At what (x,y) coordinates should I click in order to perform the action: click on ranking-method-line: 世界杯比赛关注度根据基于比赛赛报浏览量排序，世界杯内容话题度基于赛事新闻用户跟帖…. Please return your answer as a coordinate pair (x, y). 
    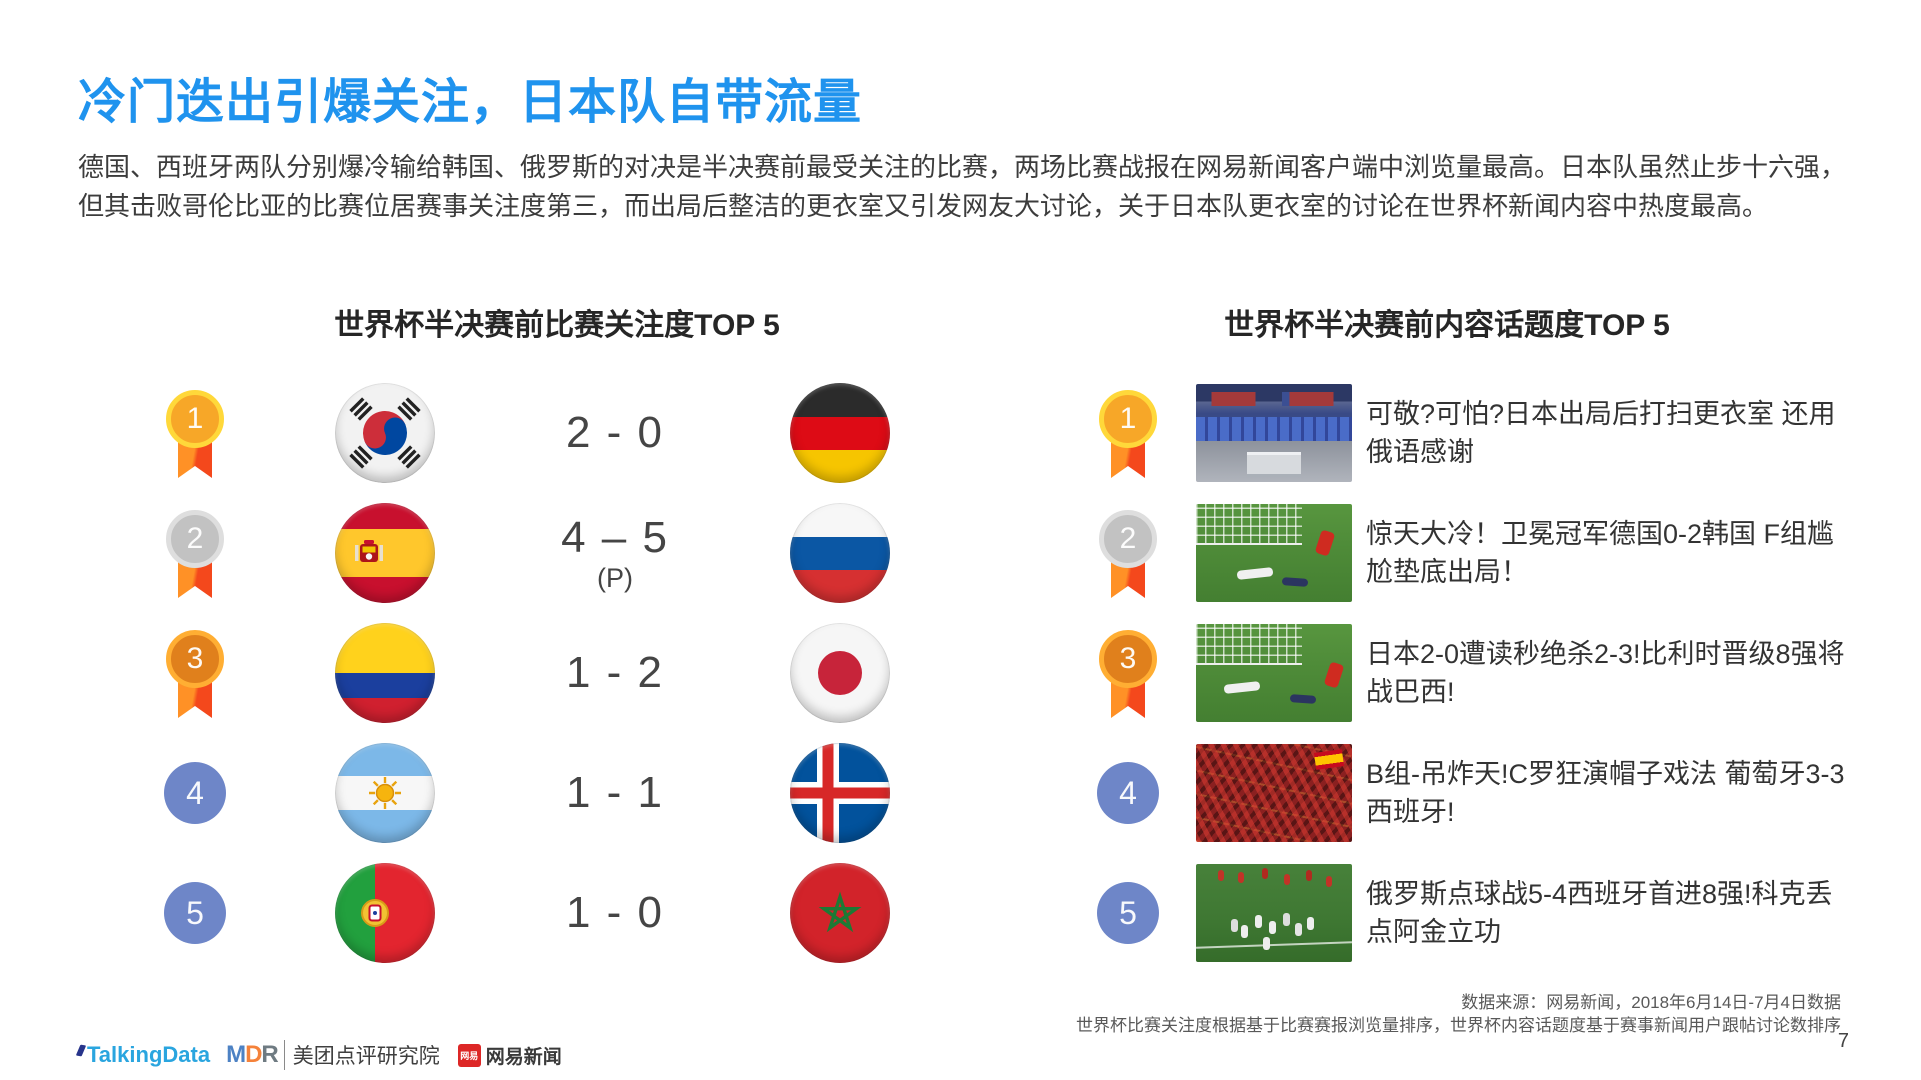
    Looking at the image, I should click on (1458, 1025).